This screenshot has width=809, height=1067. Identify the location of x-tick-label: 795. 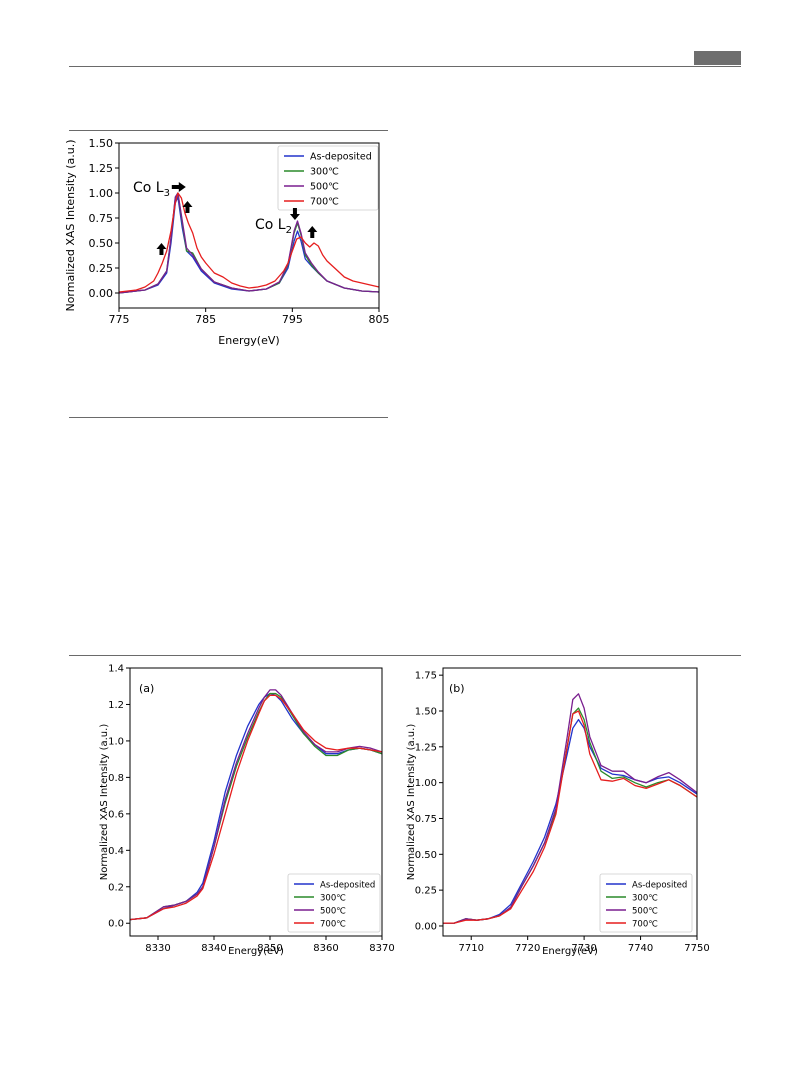
(292, 319).